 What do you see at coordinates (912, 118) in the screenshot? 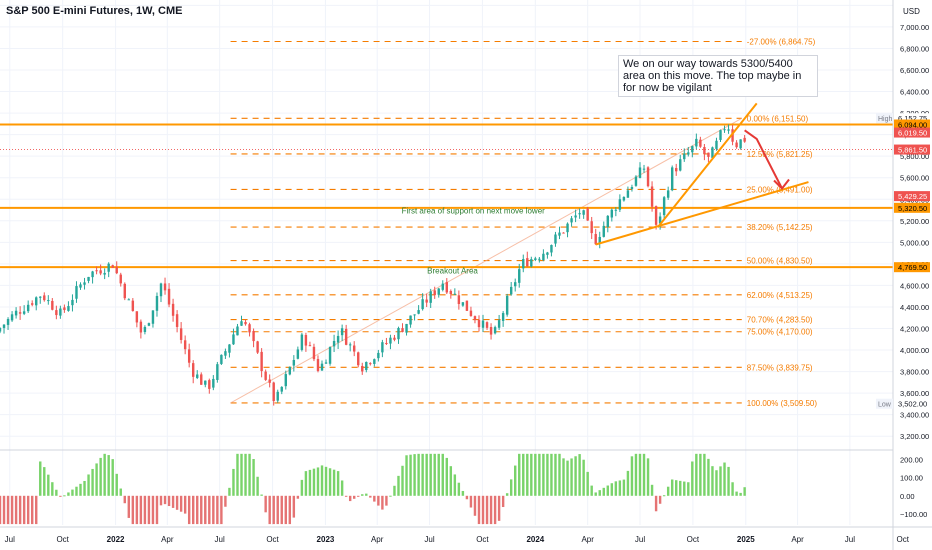
I see `price-badge-label: 6,152.75` at bounding box center [912, 118].